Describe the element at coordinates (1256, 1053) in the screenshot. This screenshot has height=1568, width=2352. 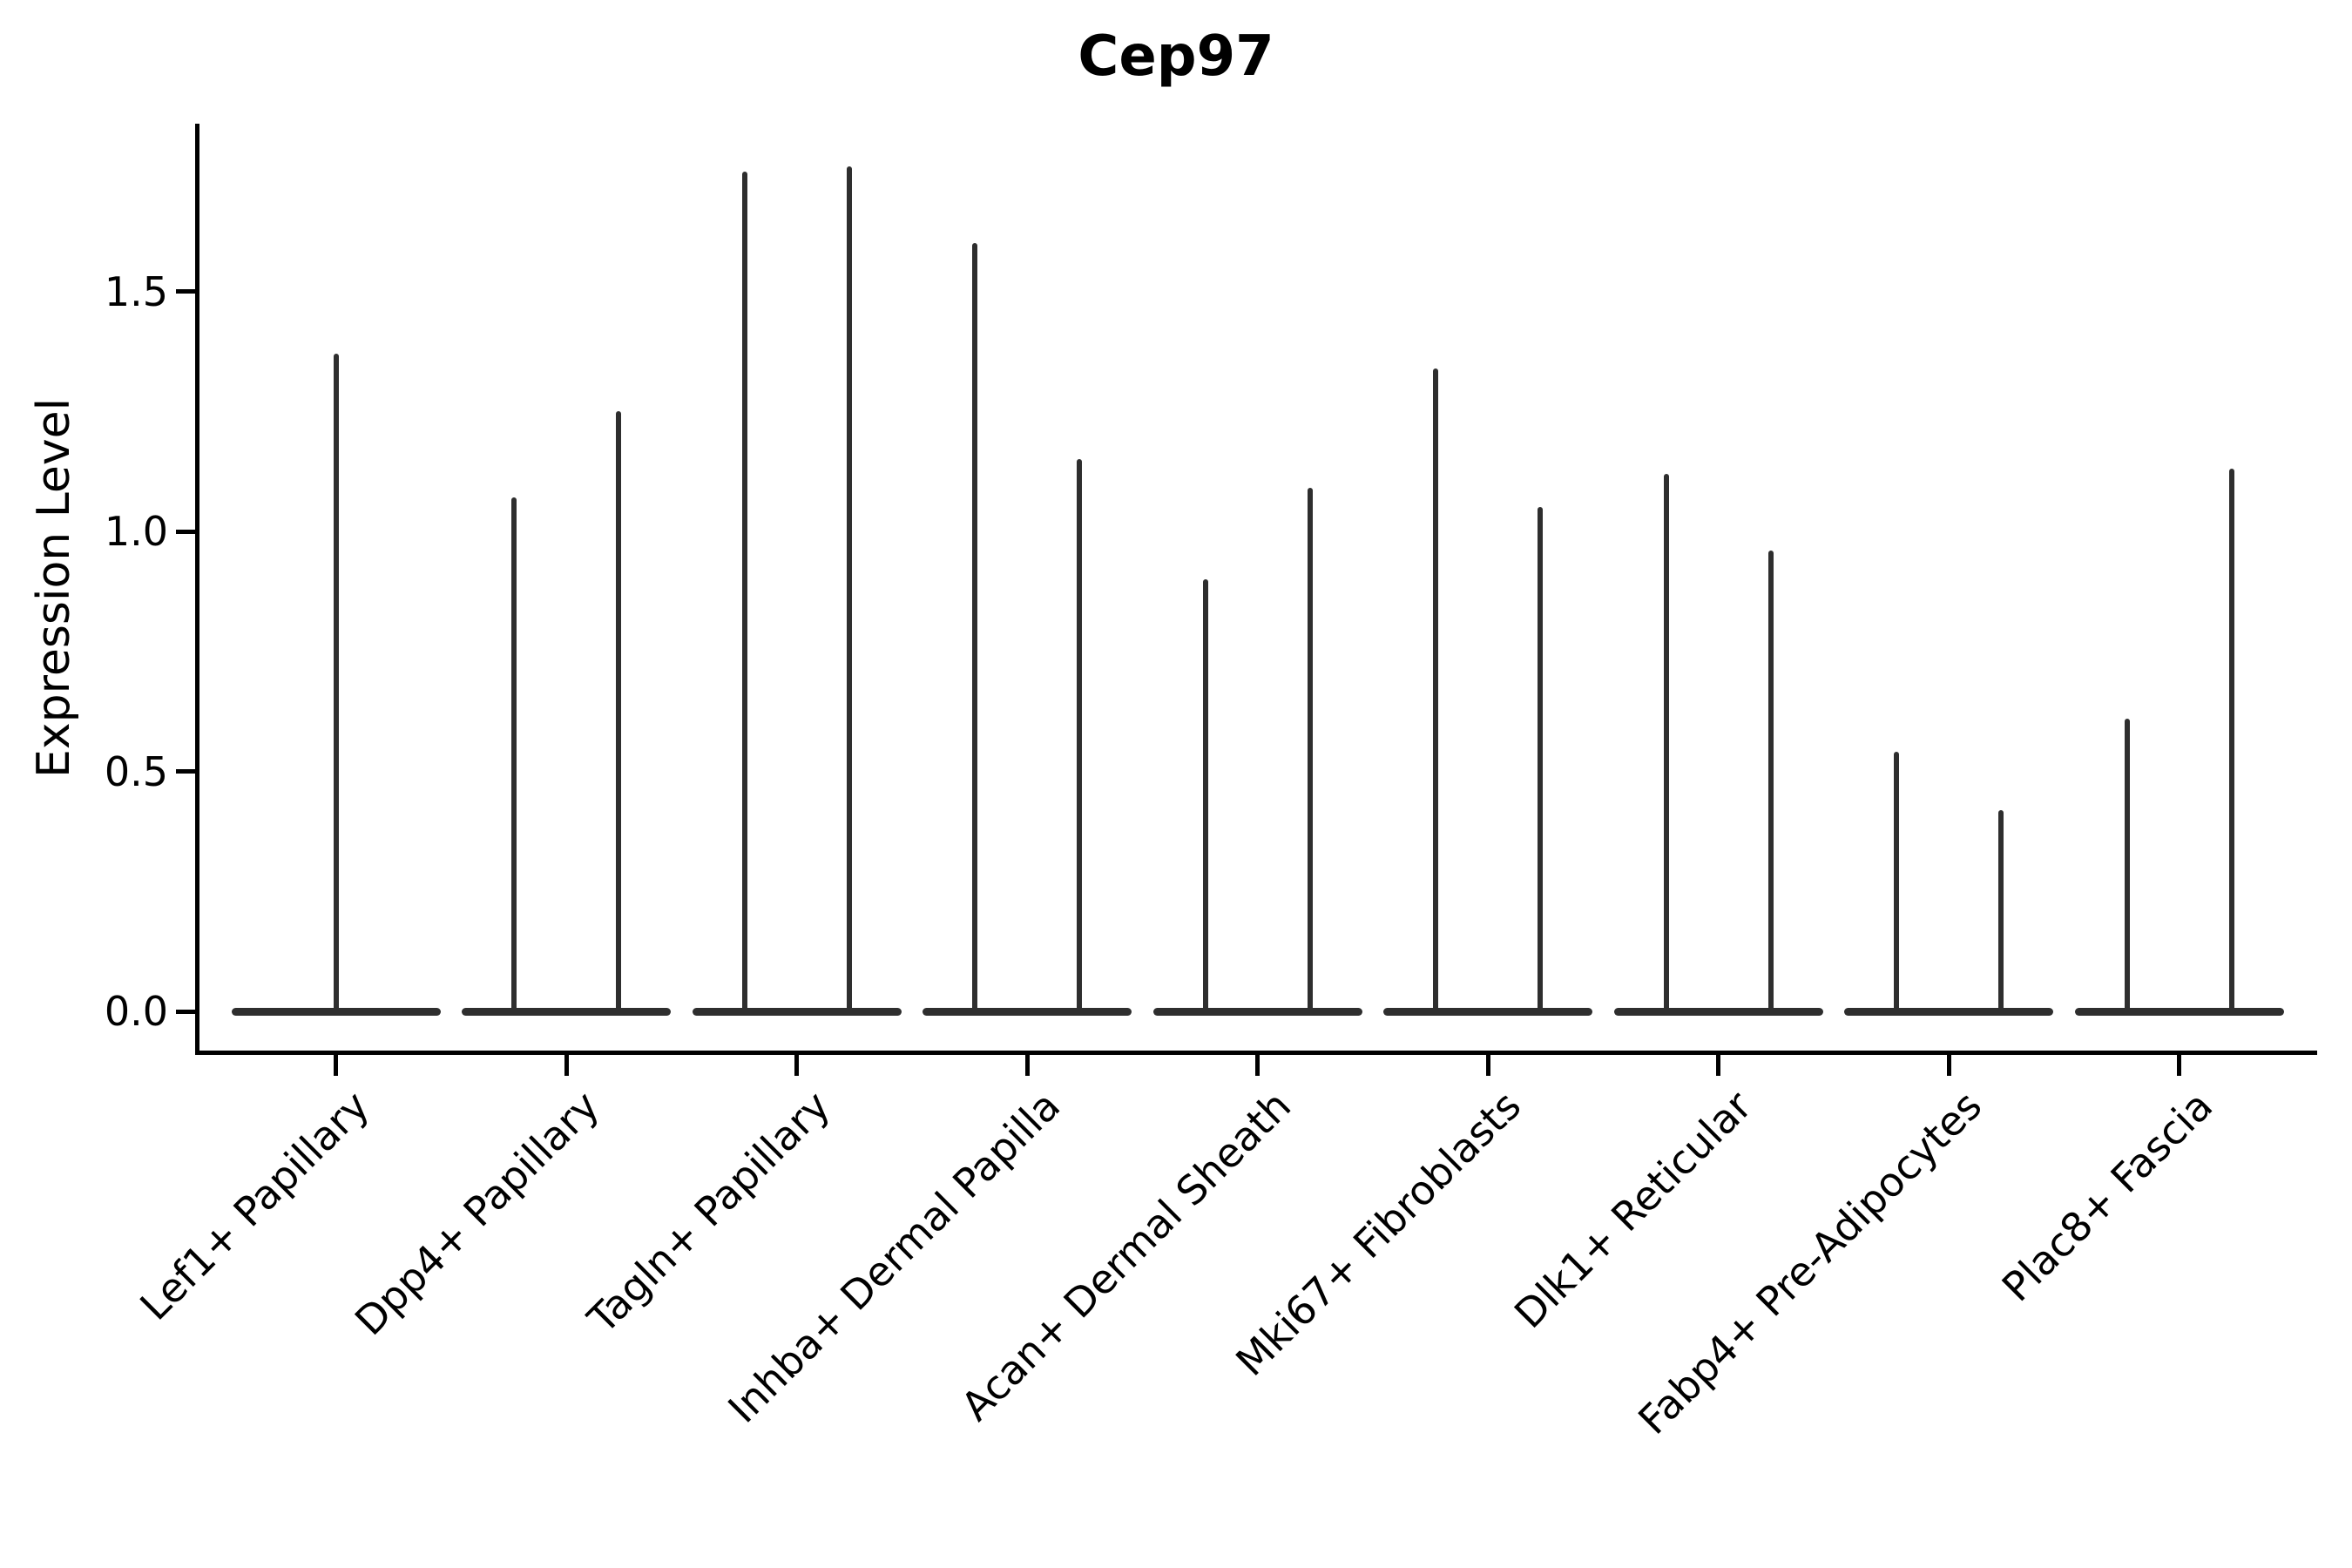
I see `x-axis-spine` at that location.